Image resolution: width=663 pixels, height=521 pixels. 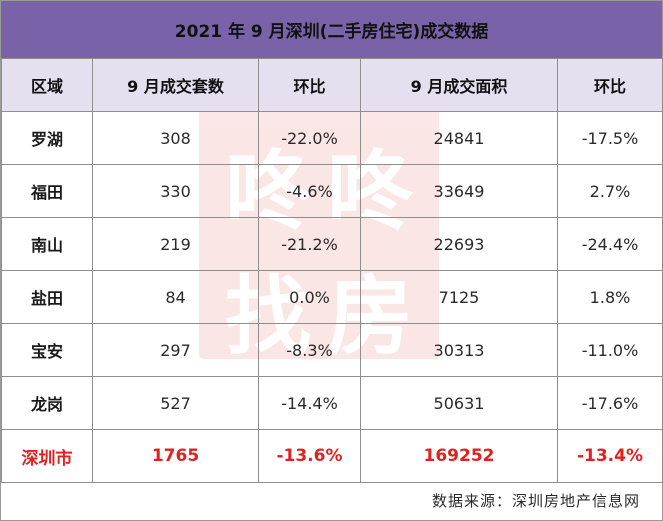 What do you see at coordinates (459, 85) in the screenshot?
I see `header-area: 9 月成交面积` at bounding box center [459, 85].